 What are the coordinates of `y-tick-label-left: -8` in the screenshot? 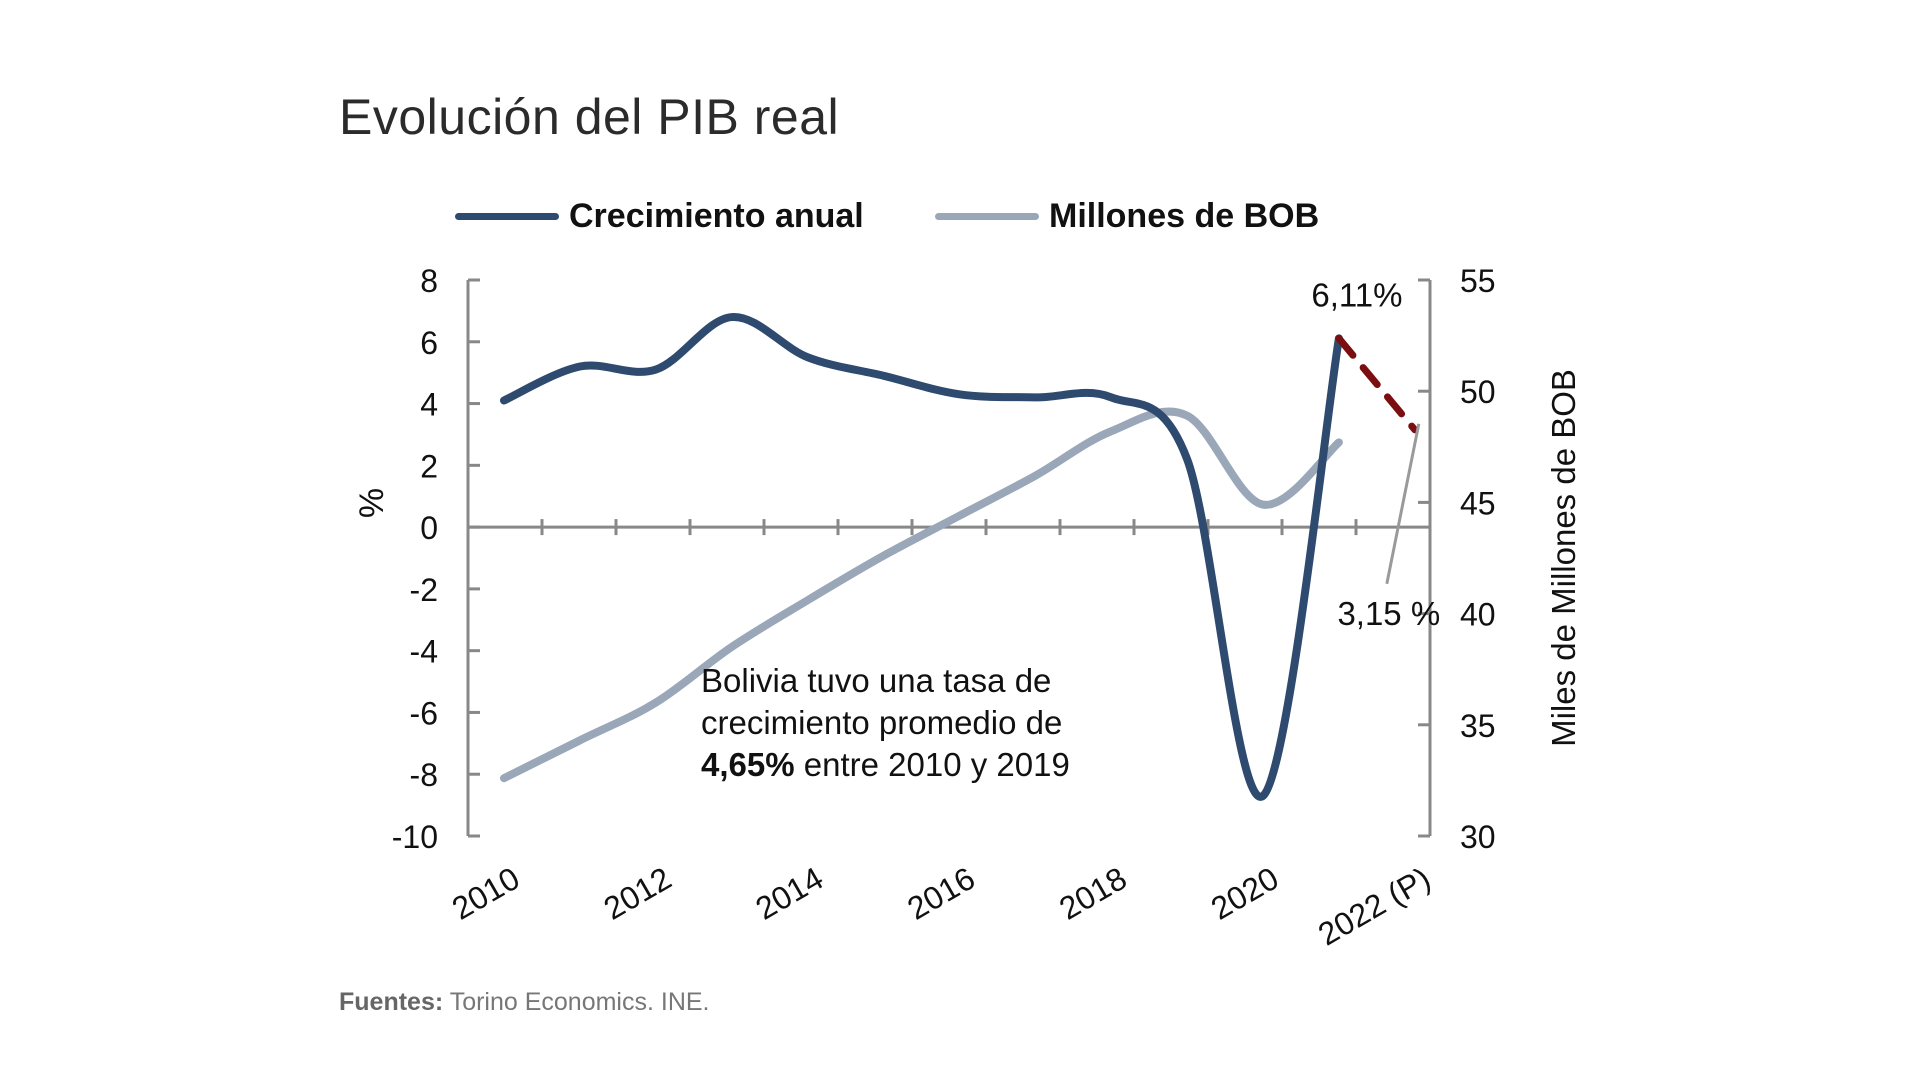 It's located at (424, 775).